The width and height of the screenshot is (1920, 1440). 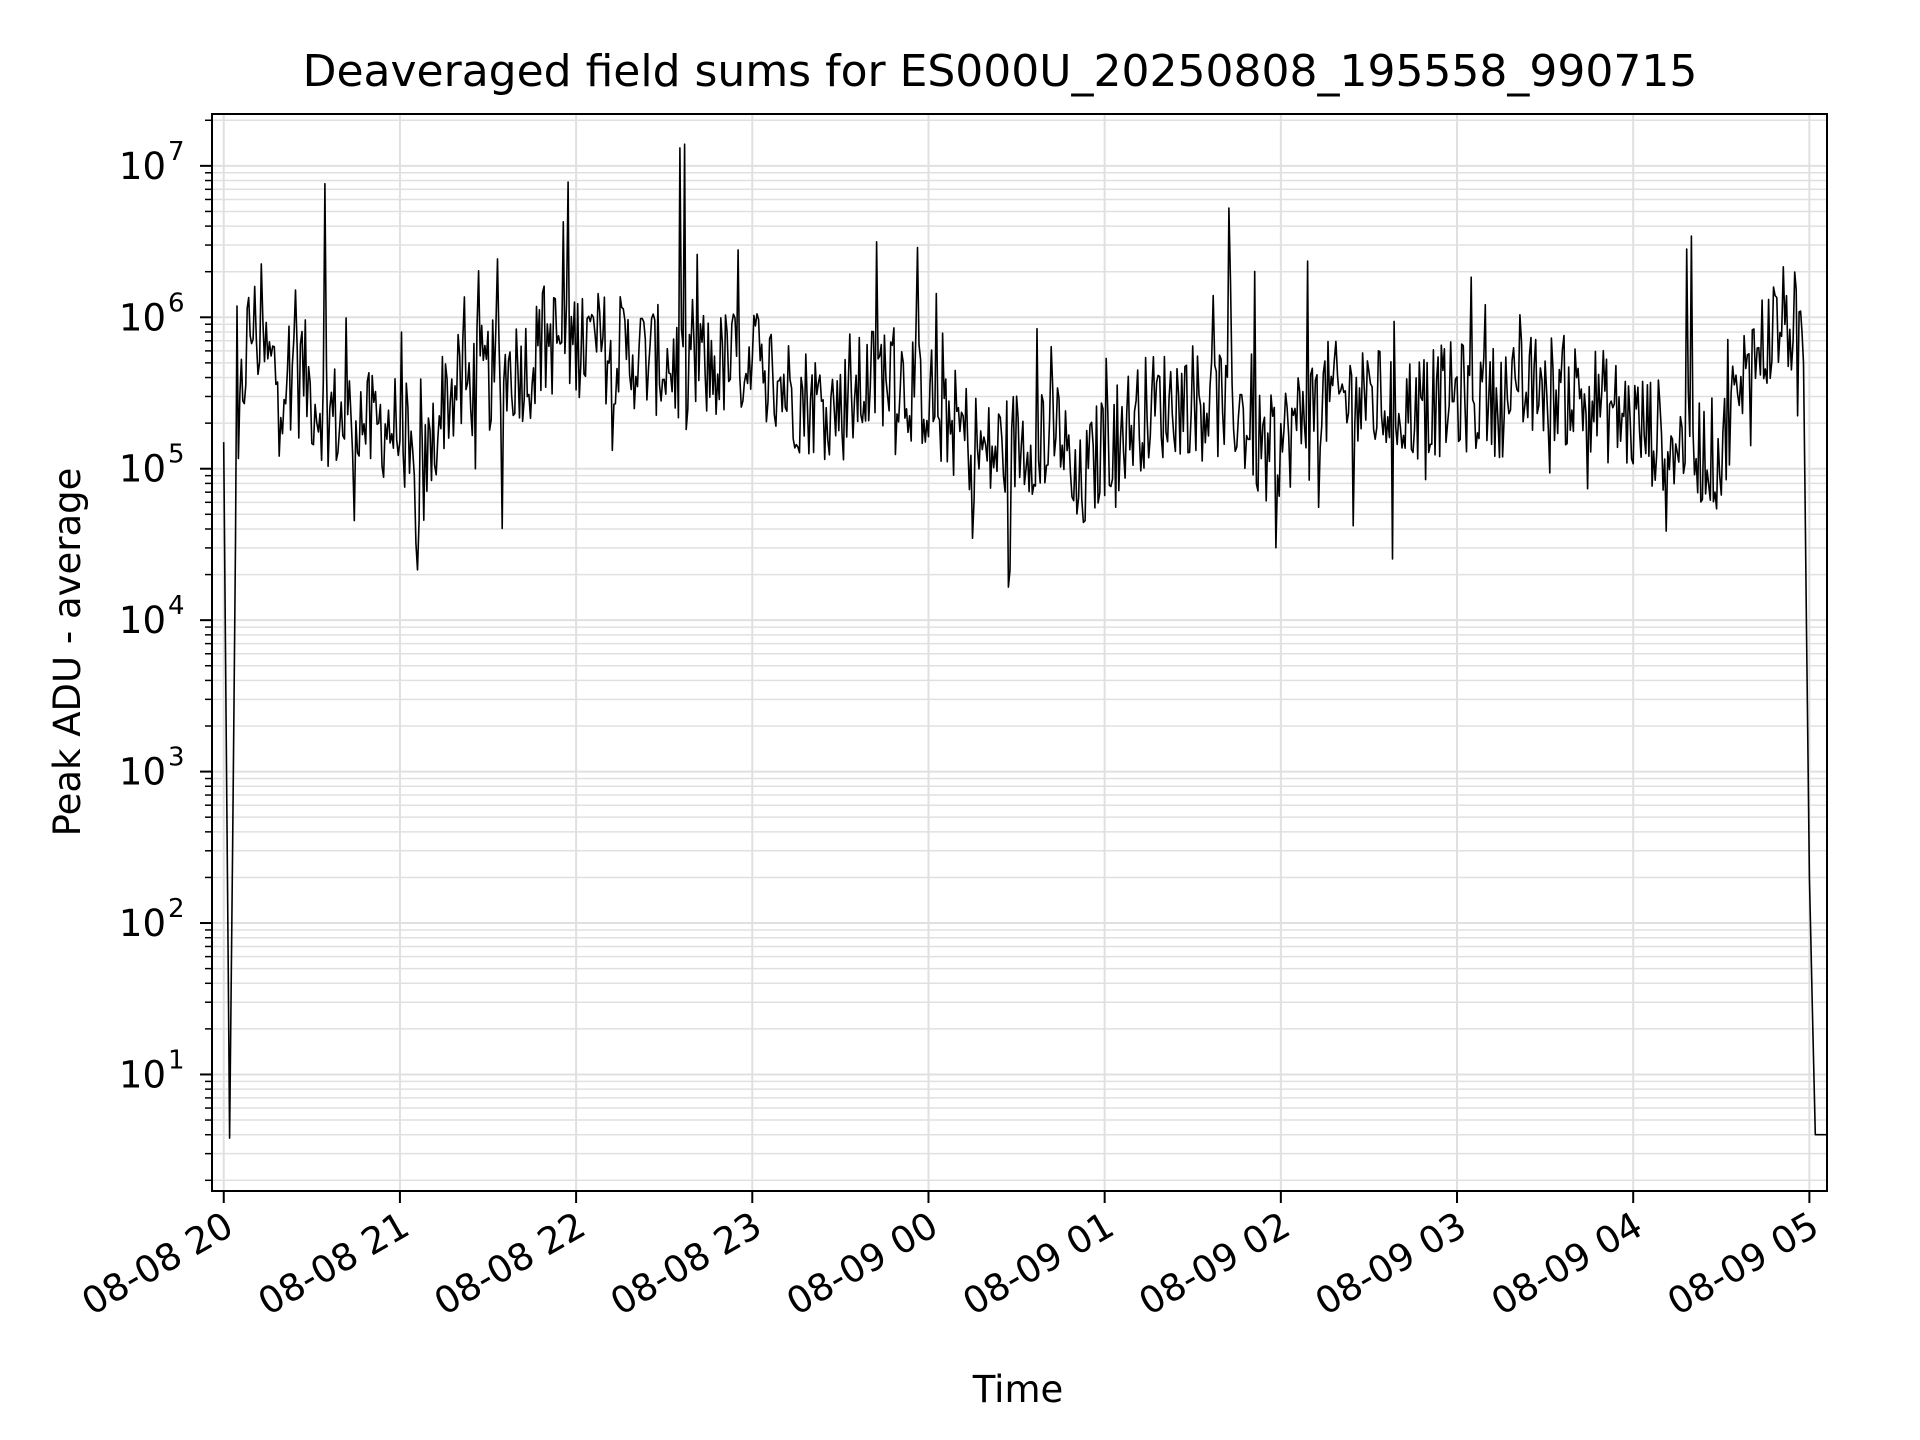 What do you see at coordinates (176, 606) in the screenshot?
I see `y-tick-exponent: 4` at bounding box center [176, 606].